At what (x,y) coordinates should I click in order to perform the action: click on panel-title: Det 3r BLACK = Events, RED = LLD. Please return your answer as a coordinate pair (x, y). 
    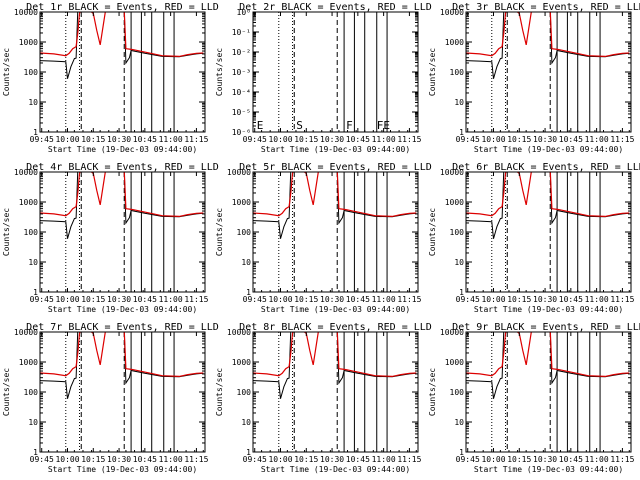
    Looking at the image, I should click on (546, 7).